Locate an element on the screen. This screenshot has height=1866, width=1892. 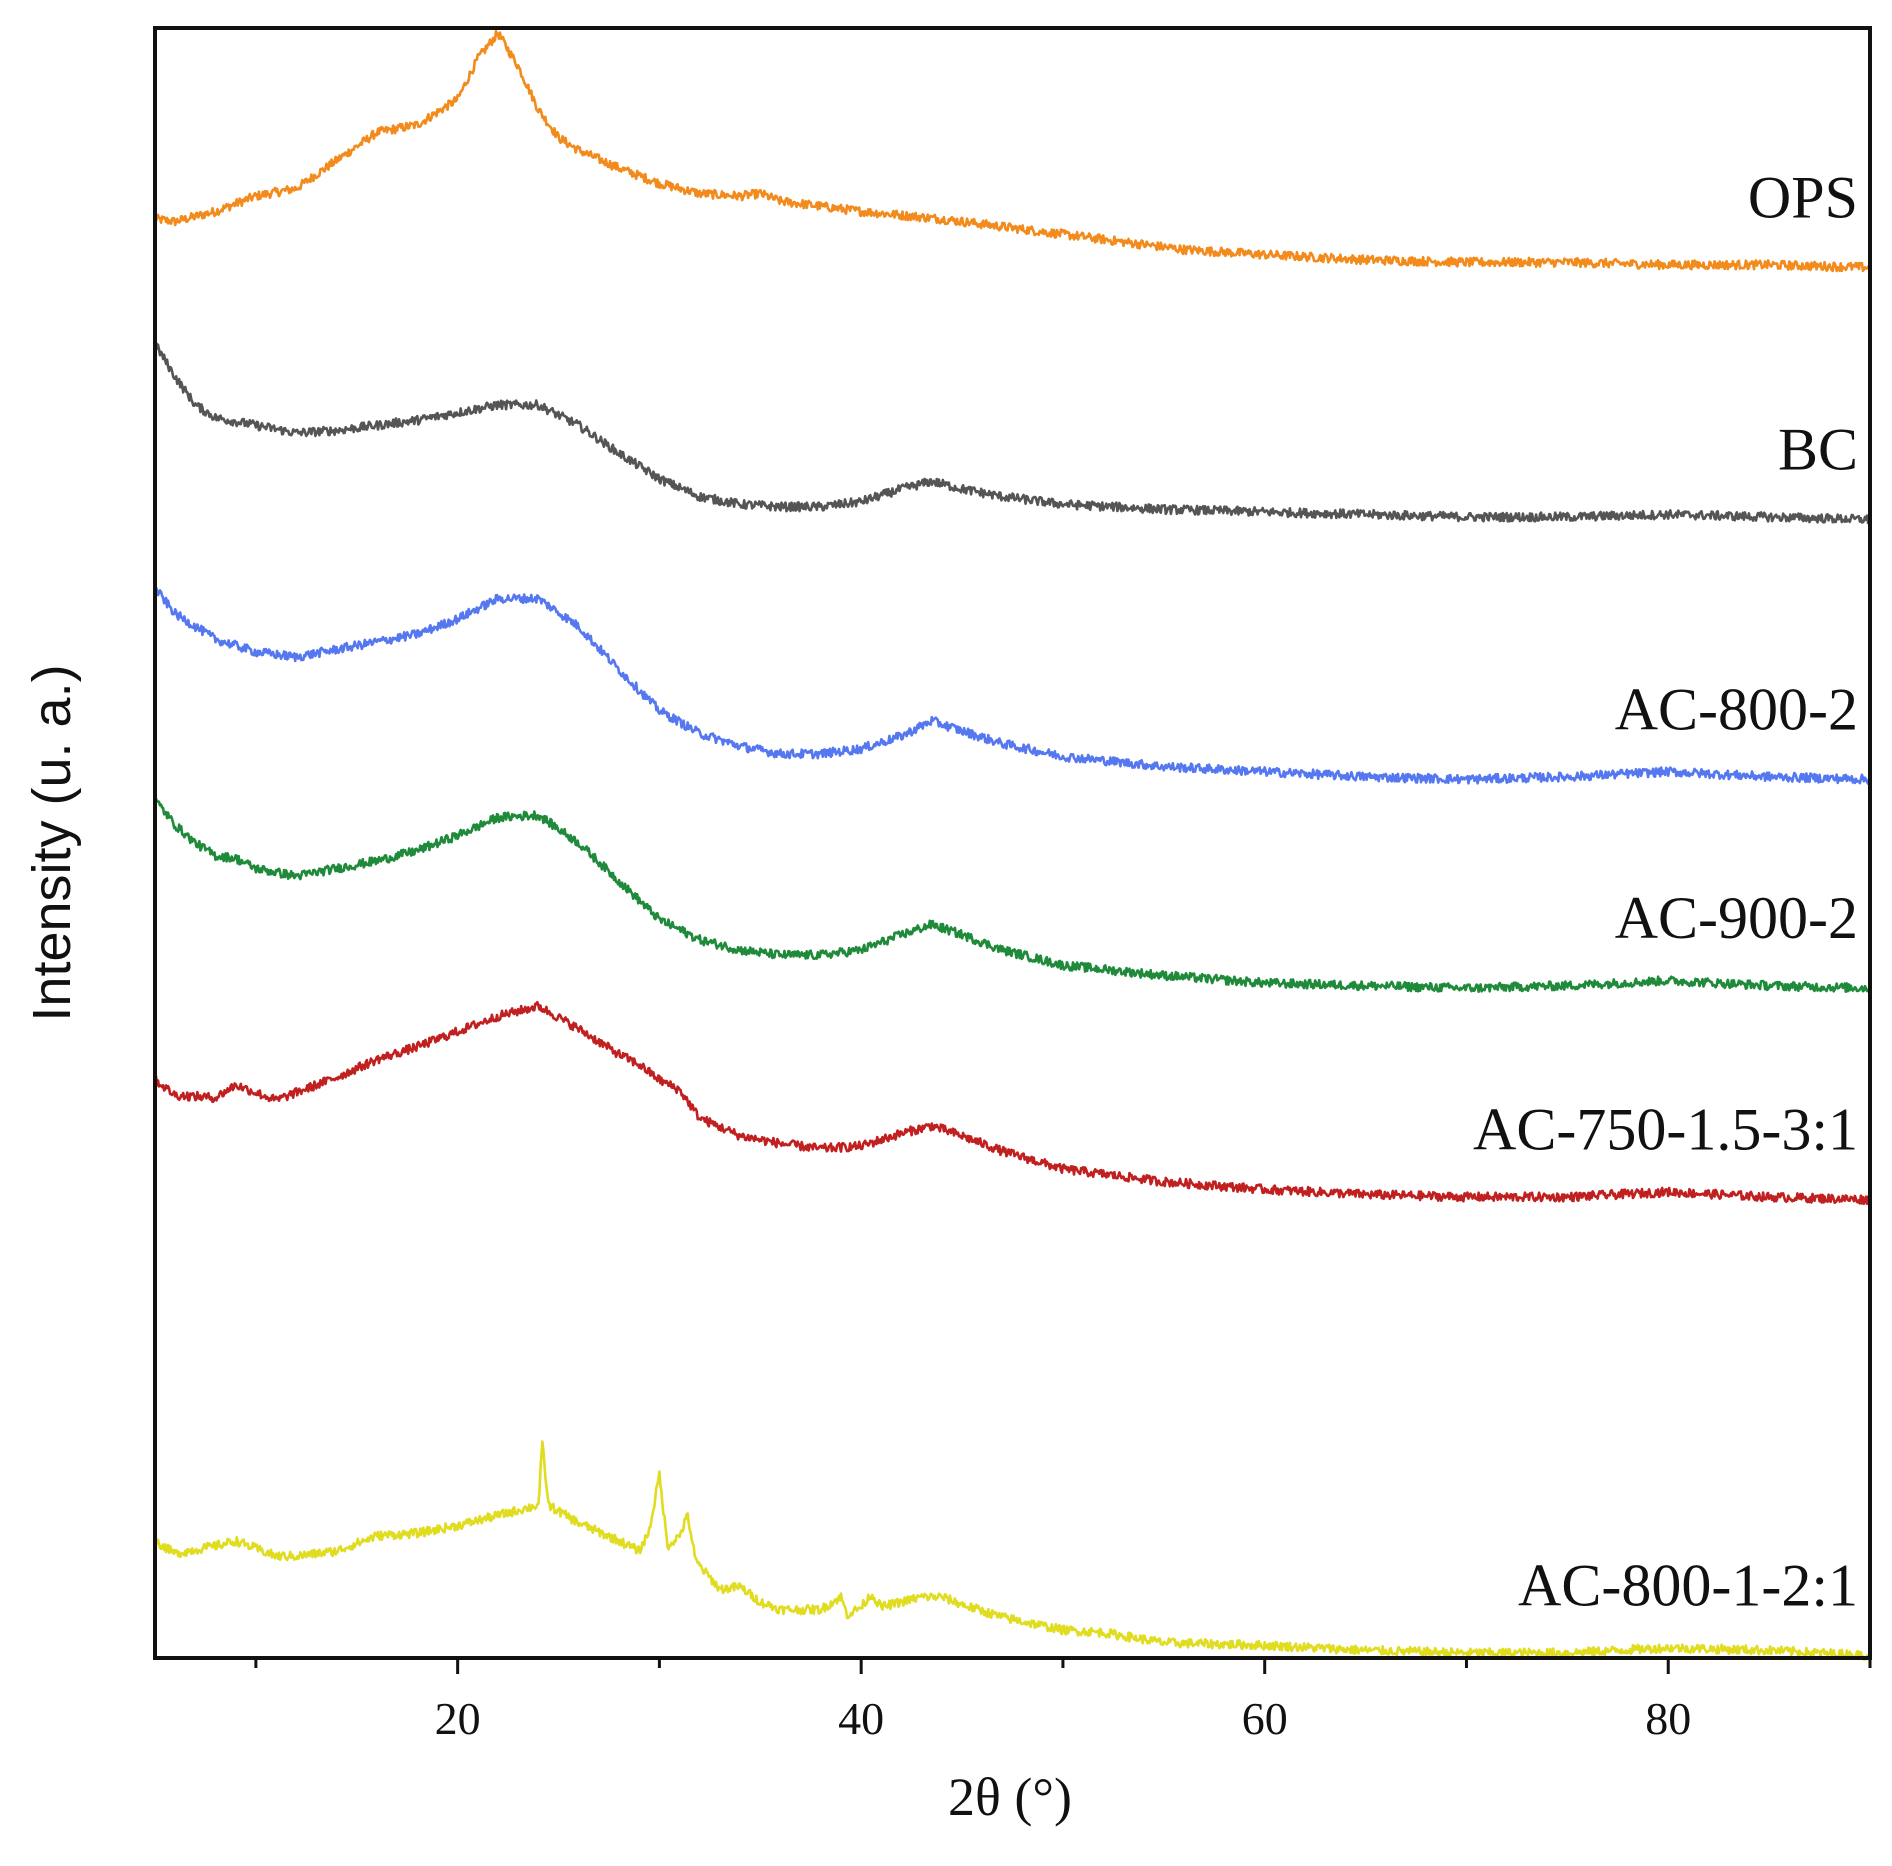
x-tick-label: 20 is located at coordinates (458, 1718).